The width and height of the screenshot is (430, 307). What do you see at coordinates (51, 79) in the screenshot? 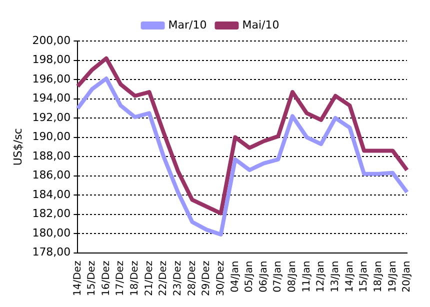
I see `y-tick-label: 196,00` at bounding box center [51, 79].